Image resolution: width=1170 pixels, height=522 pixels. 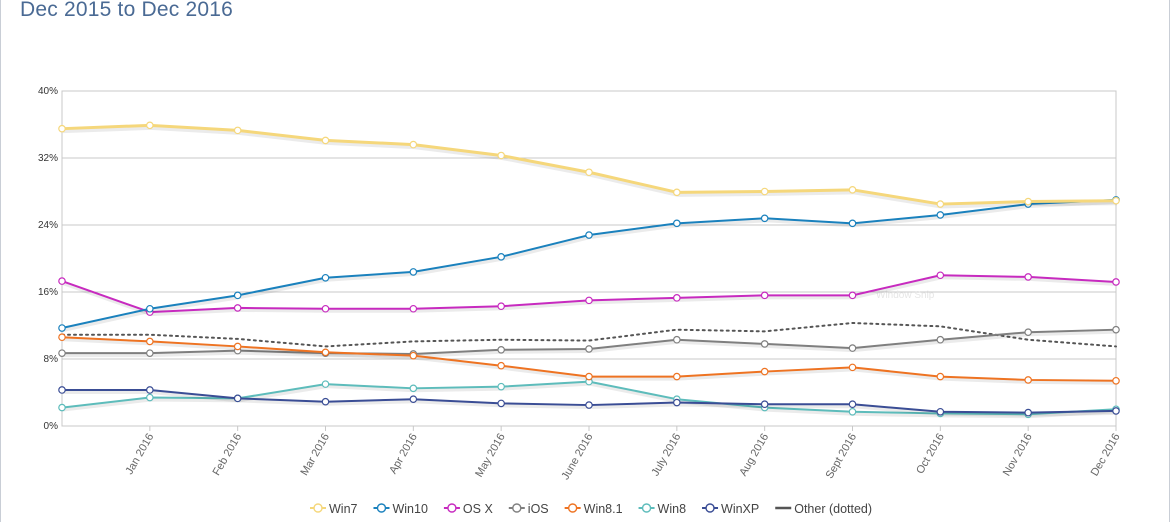 What do you see at coordinates (833, 509) in the screenshot?
I see `legend-label: Other (dotted)` at bounding box center [833, 509].